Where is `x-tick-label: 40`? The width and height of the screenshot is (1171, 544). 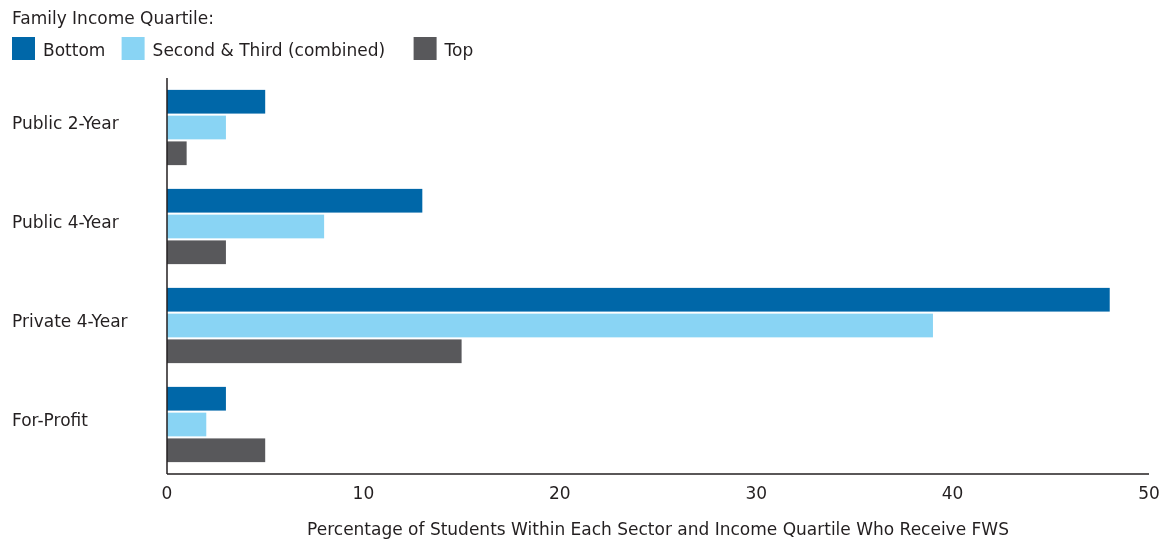 x-tick-label: 40 is located at coordinates (952, 493).